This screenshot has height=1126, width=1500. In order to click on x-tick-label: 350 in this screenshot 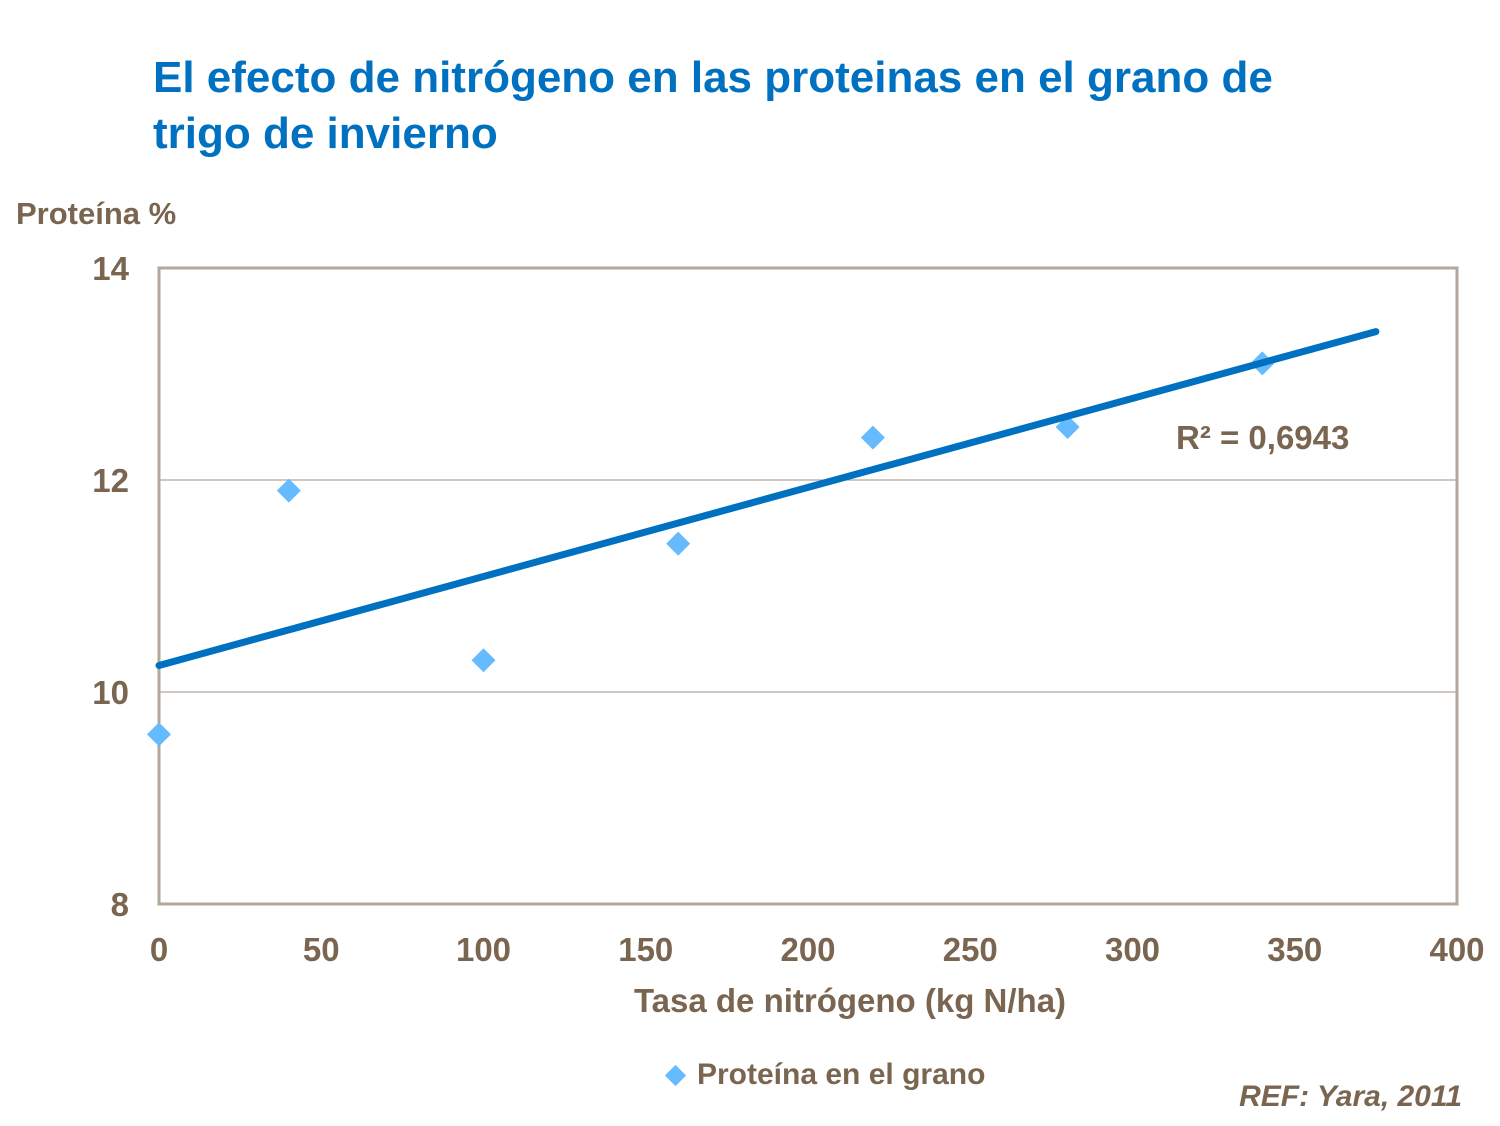, I will do `click(1294, 949)`.